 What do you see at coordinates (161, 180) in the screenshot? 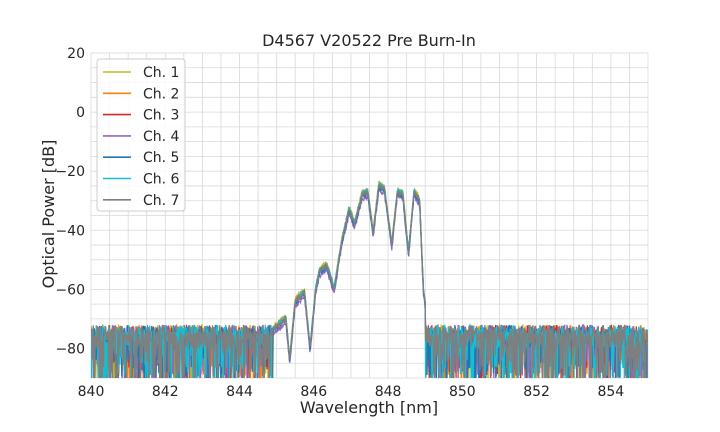
I see `legend-label: Ch. 6` at bounding box center [161, 180].